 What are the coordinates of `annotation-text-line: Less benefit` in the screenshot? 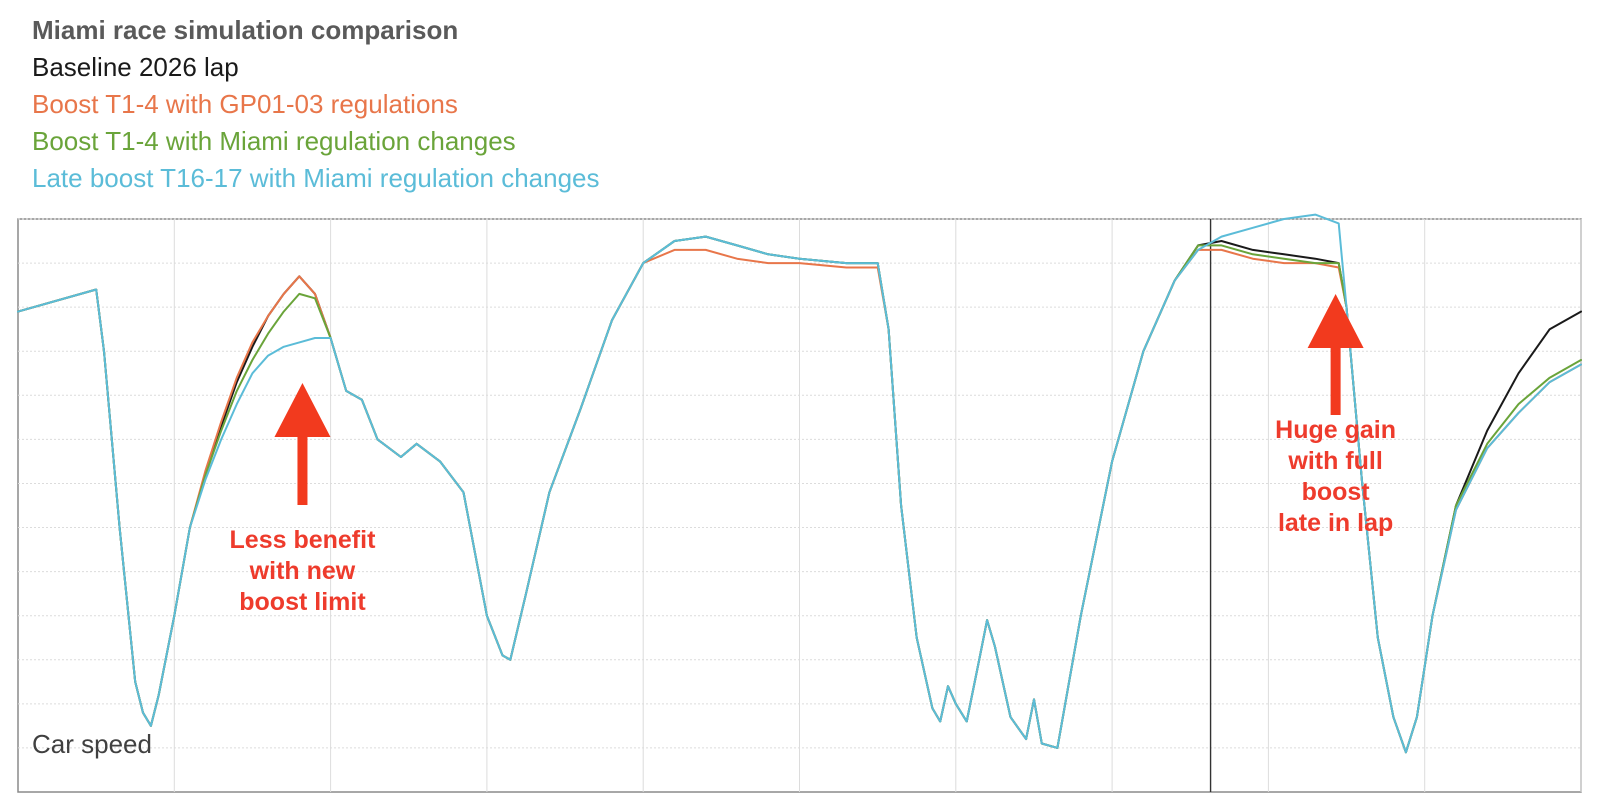 It's located at (303, 540).